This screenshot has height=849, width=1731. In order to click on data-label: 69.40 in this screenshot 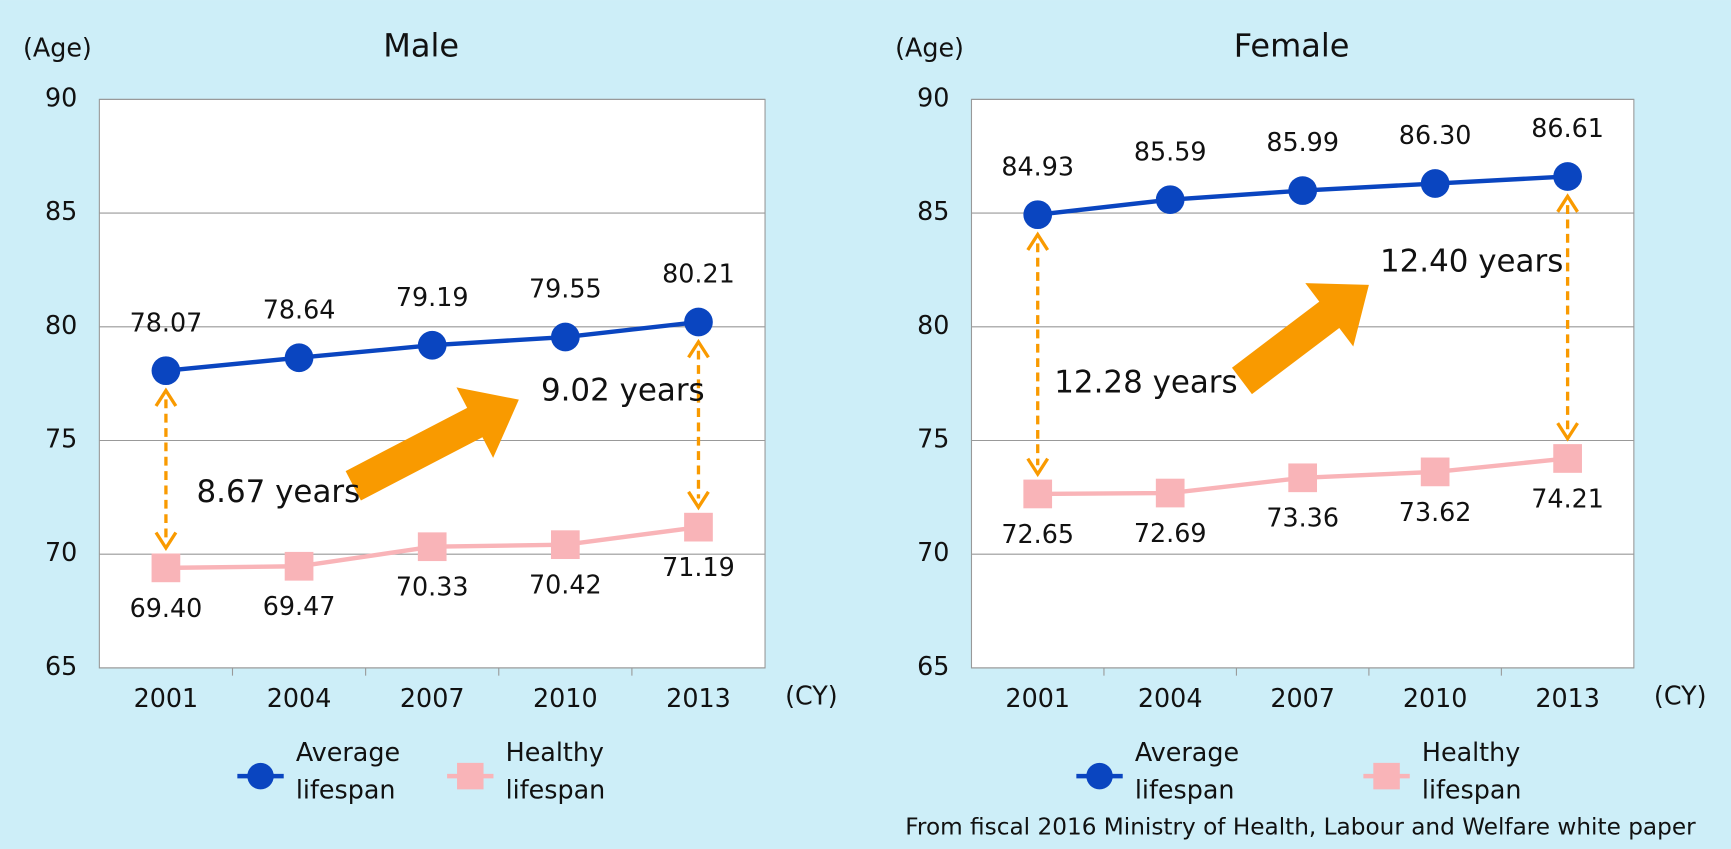, I will do `click(166, 608)`.